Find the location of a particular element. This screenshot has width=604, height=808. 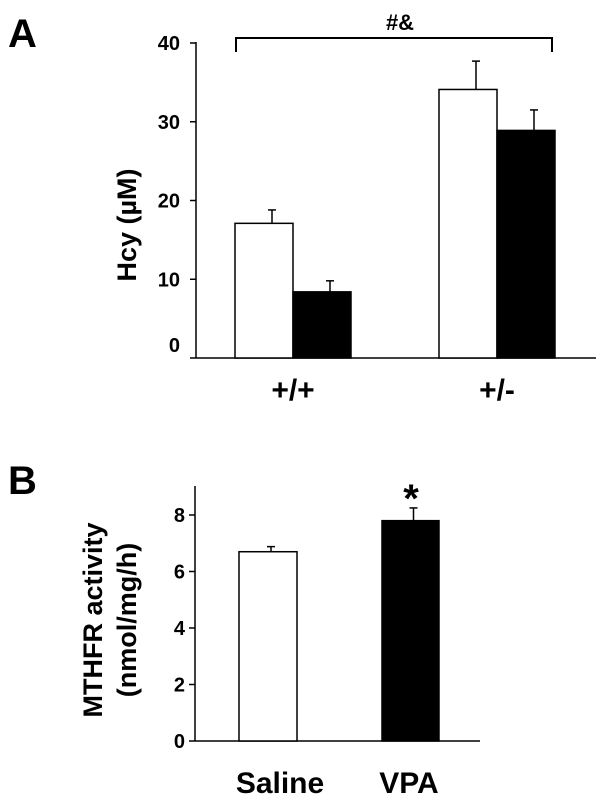

panel-b-y-tick-label: 0 is located at coordinates (179, 742).